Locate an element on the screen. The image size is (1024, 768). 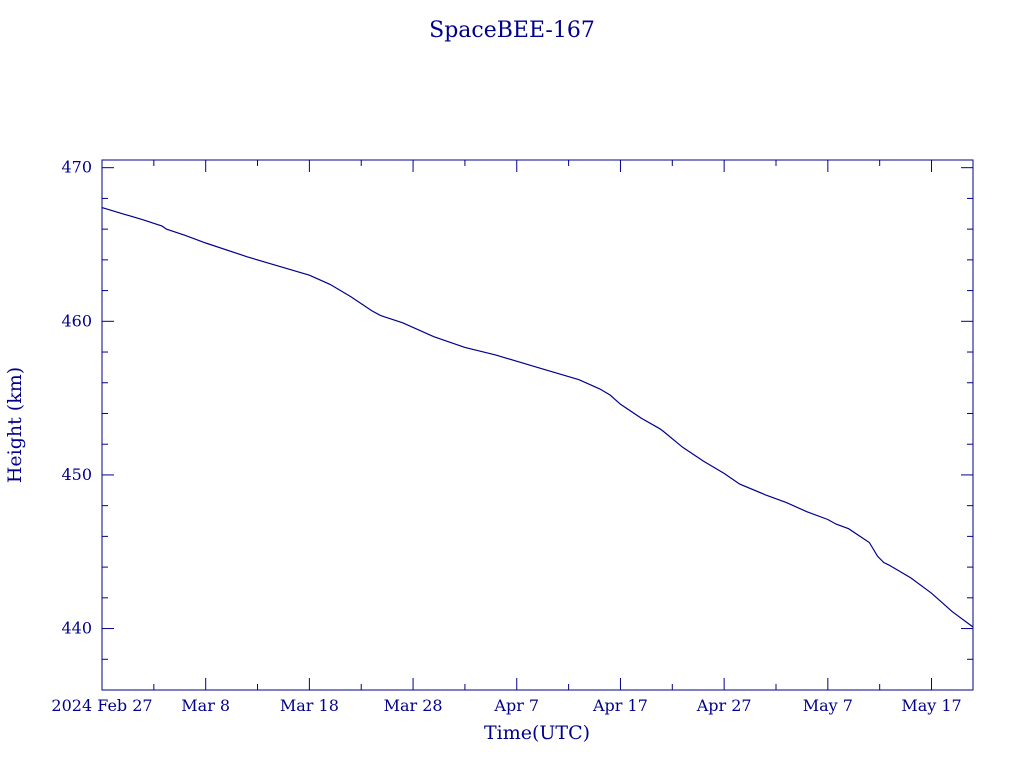
x-axis-label: Time(UTC) is located at coordinates (537, 733).